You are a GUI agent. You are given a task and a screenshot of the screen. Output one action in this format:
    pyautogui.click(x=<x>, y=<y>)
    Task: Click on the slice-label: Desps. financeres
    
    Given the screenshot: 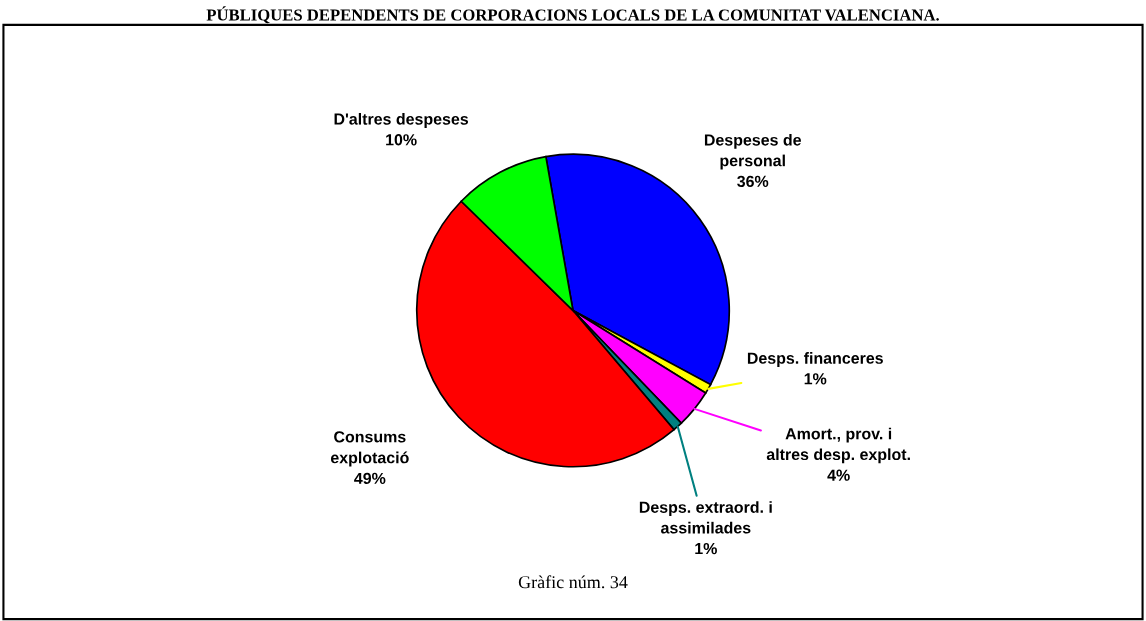 What is the action you would take?
    pyautogui.click(x=815, y=359)
    